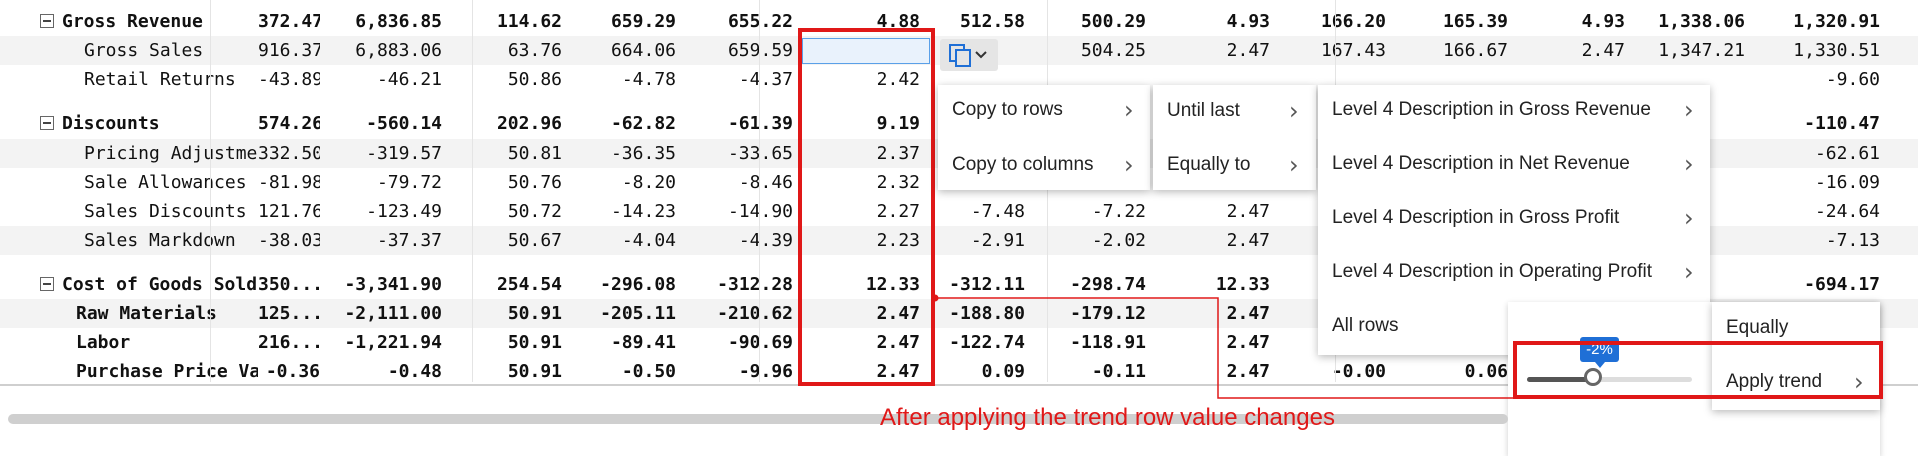 The image size is (1918, 456). I want to click on table-cell: -0.50, so click(648, 371).